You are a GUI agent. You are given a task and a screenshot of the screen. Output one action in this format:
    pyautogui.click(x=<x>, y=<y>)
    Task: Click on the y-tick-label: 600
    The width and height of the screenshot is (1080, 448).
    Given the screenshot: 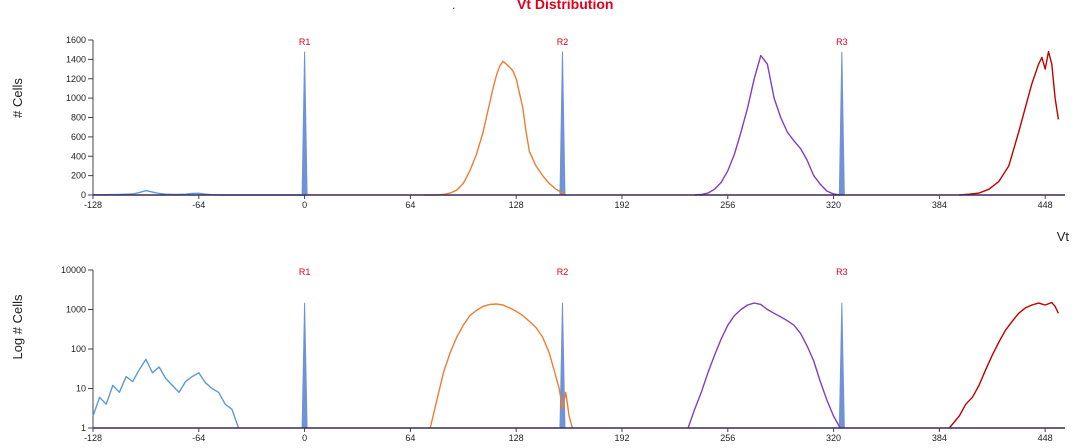 What is the action you would take?
    pyautogui.click(x=78, y=137)
    